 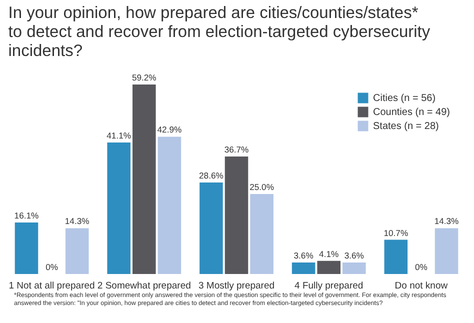 I want to click on x-tick-label: Do not know, so click(x=421, y=286).